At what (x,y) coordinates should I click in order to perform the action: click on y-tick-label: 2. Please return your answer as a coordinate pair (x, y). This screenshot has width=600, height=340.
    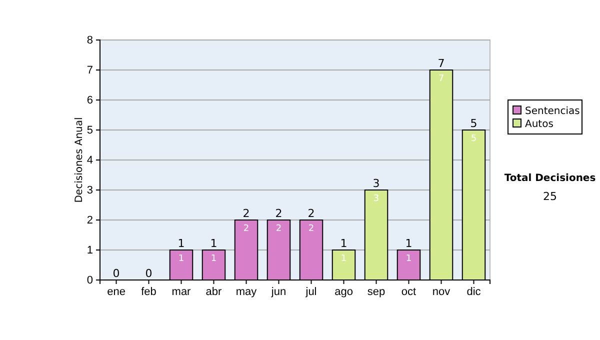
    Looking at the image, I should click on (89, 220).